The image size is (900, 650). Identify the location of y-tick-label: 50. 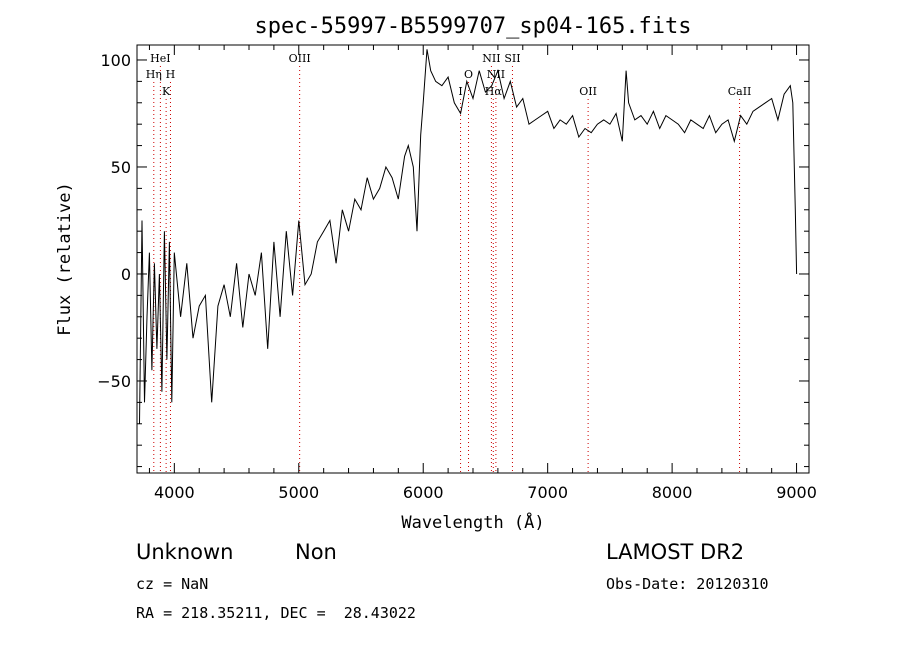
(121, 167).